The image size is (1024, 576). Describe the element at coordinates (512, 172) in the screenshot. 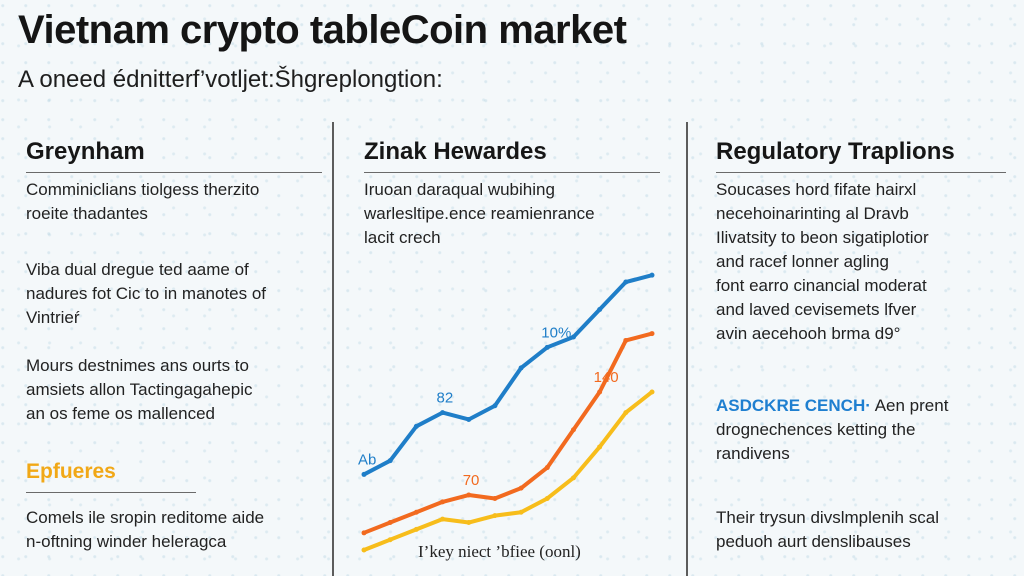

I see `middle-heading-rule` at that location.